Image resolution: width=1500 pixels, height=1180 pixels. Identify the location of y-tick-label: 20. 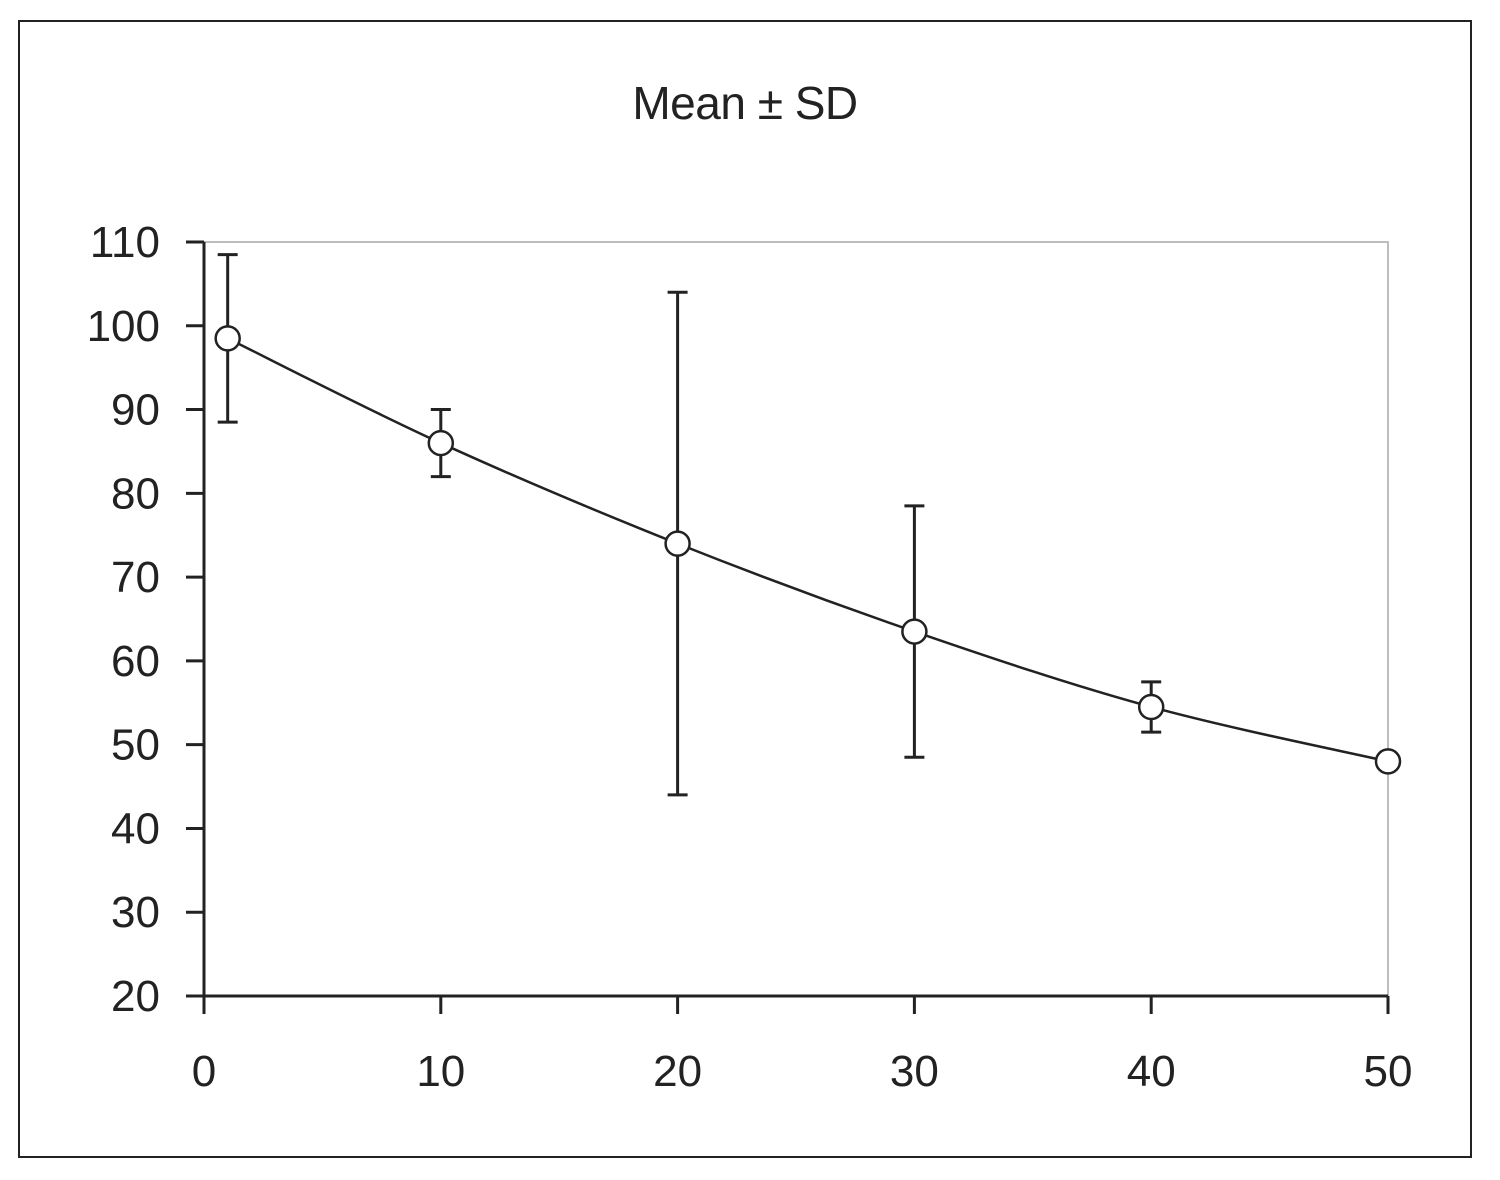
(135, 996).